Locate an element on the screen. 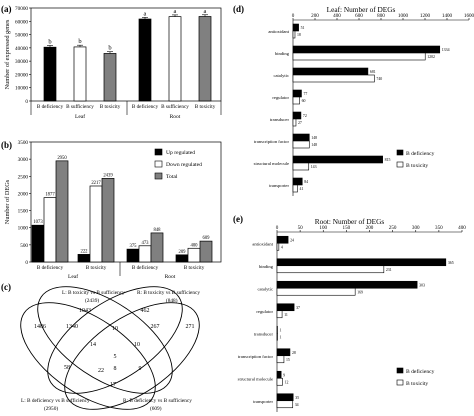 Image resolution: width=474 pixels, height=416 pixels. venn-count: 14 is located at coordinates (93, 345).